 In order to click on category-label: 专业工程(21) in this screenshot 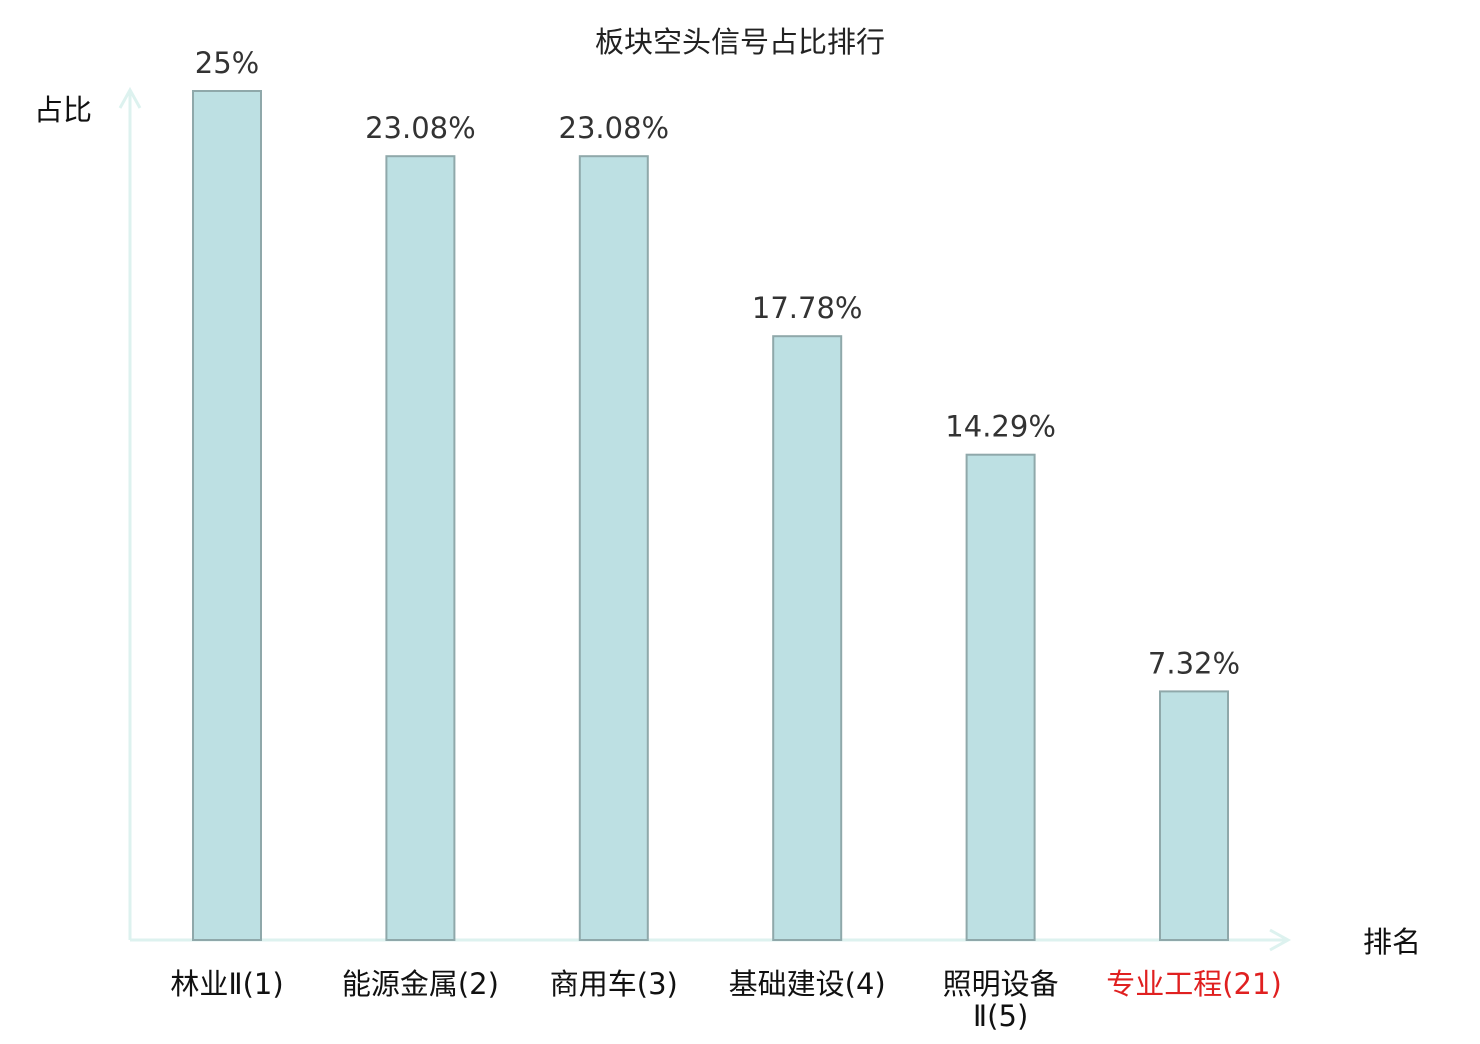, I will do `click(1194, 984)`.